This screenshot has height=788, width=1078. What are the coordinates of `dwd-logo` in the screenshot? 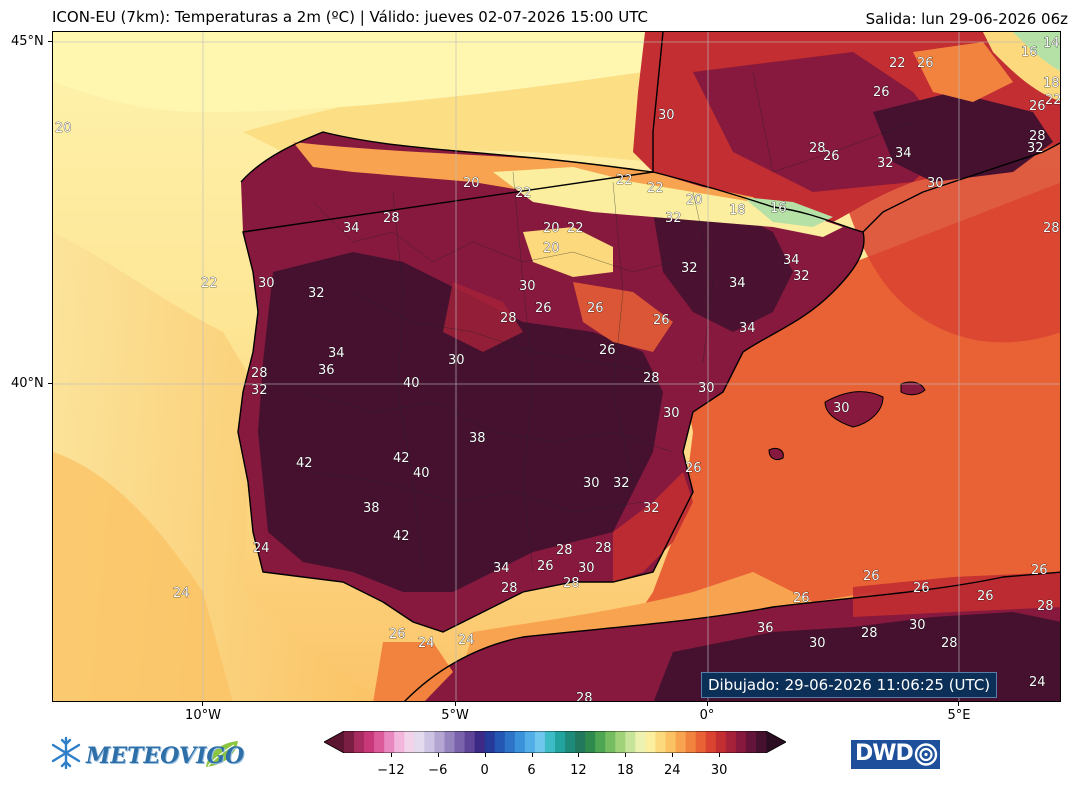 It's located at (895, 754).